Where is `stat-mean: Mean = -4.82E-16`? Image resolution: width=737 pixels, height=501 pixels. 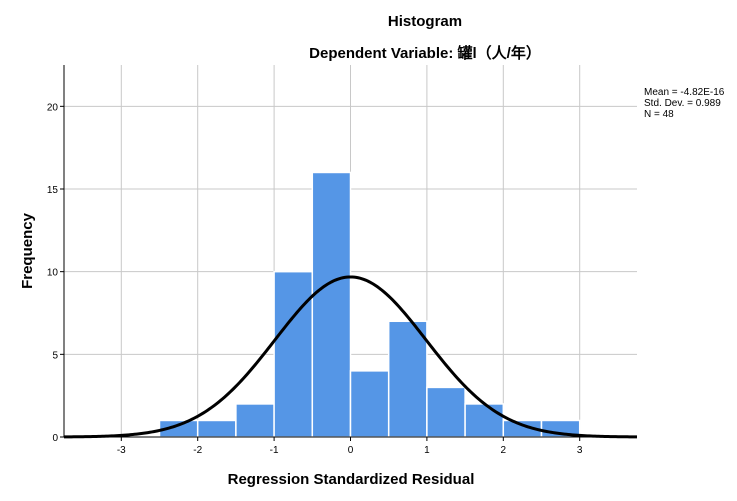
stat-mean: Mean = -4.82E-16 is located at coordinates (684, 92).